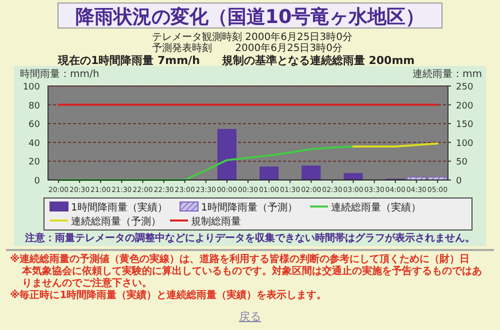  What do you see at coordinates (216, 222) in the screenshot?
I see `legend-label: 規制総雨量` at bounding box center [216, 222].